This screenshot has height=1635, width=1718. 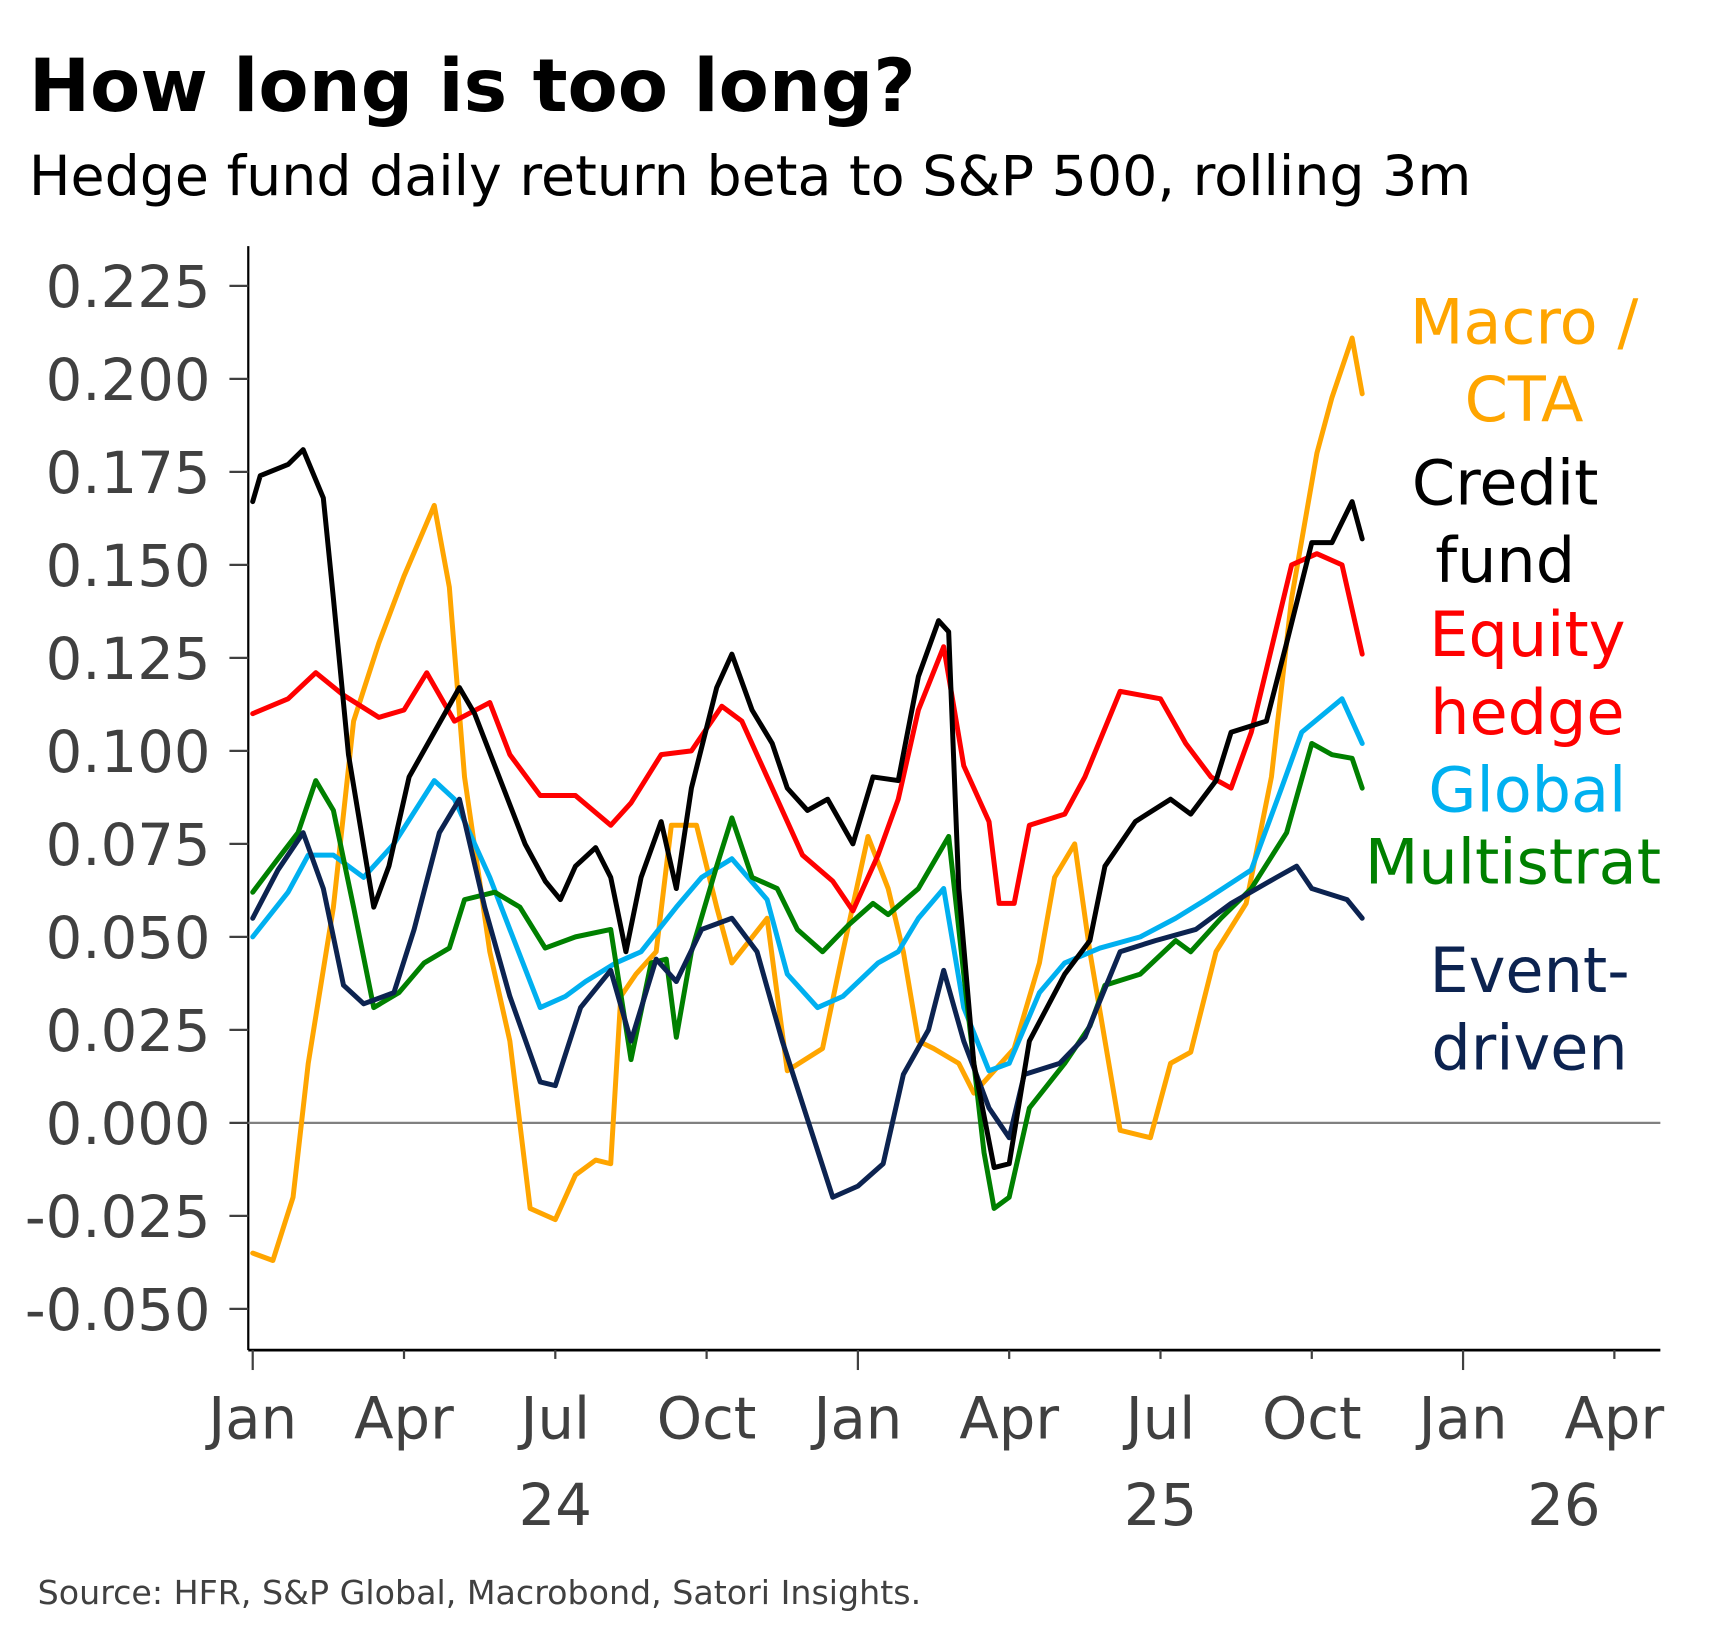 What do you see at coordinates (1160, 1505) in the screenshot?
I see `year-label: 25` at bounding box center [1160, 1505].